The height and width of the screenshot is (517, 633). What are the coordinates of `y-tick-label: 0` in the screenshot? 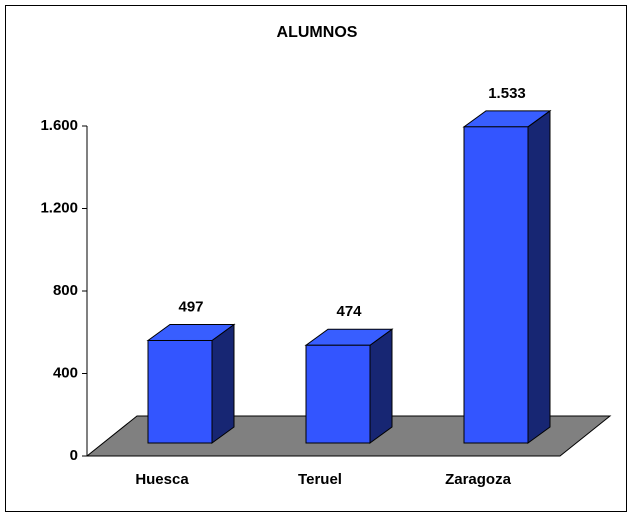 It's located at (74, 455).